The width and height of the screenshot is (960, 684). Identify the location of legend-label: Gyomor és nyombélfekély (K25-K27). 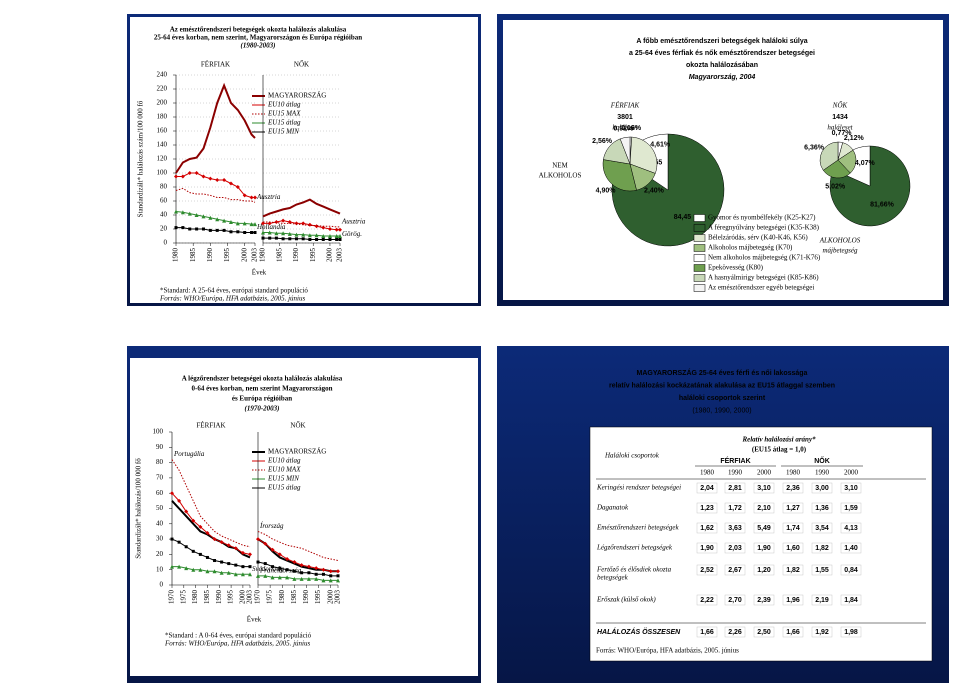
(762, 218).